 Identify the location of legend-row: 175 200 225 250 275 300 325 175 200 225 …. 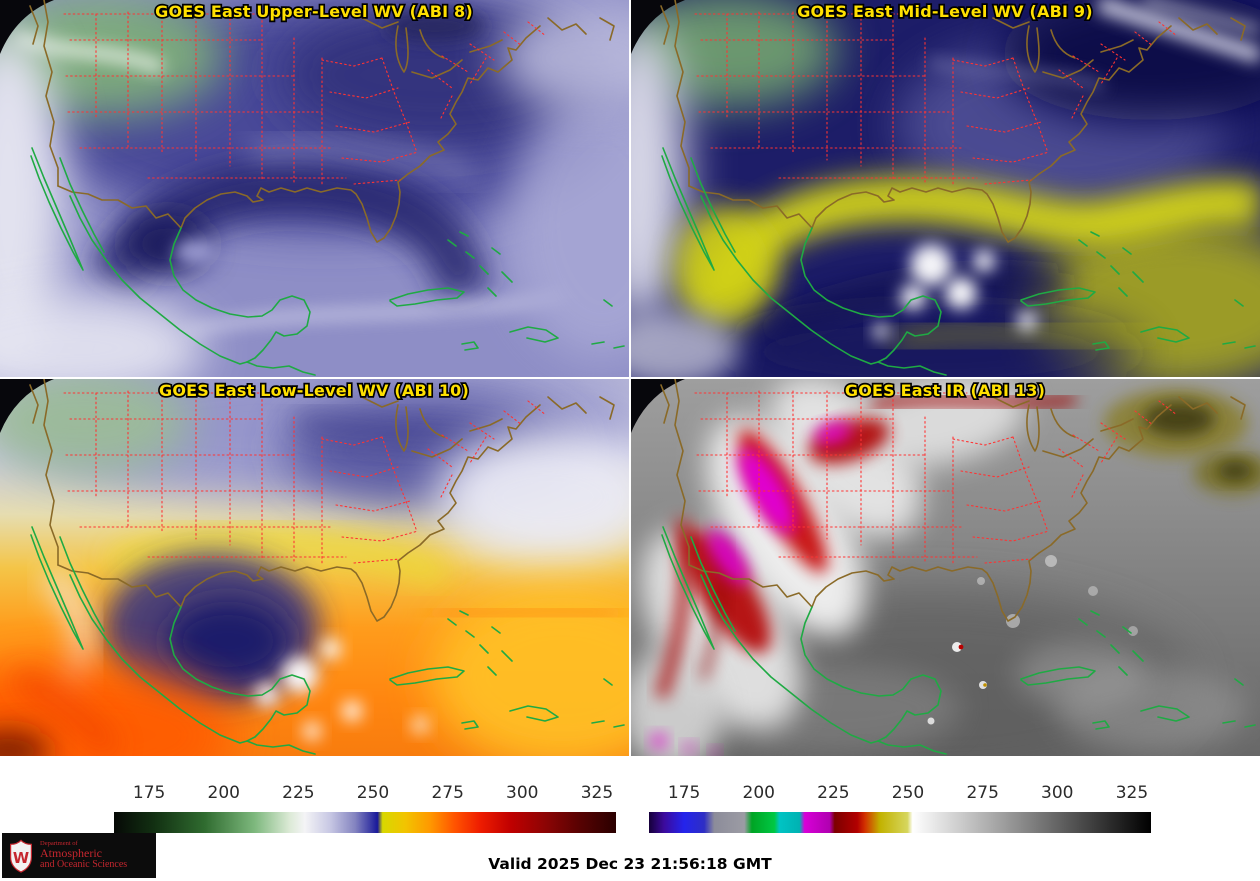
(630, 824).